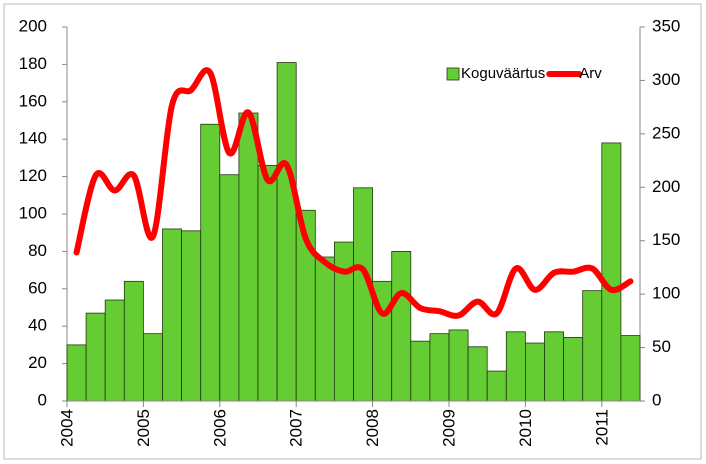  Describe the element at coordinates (33, 63) in the screenshot. I see `y-tick-label: 180` at that location.